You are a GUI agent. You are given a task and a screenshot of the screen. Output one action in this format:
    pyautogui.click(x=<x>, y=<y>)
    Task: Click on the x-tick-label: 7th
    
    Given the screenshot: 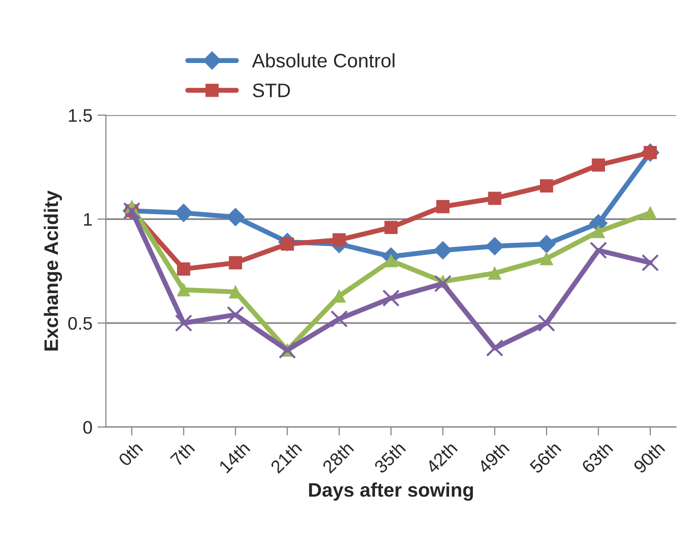 What is the action you would take?
    pyautogui.click(x=182, y=454)
    